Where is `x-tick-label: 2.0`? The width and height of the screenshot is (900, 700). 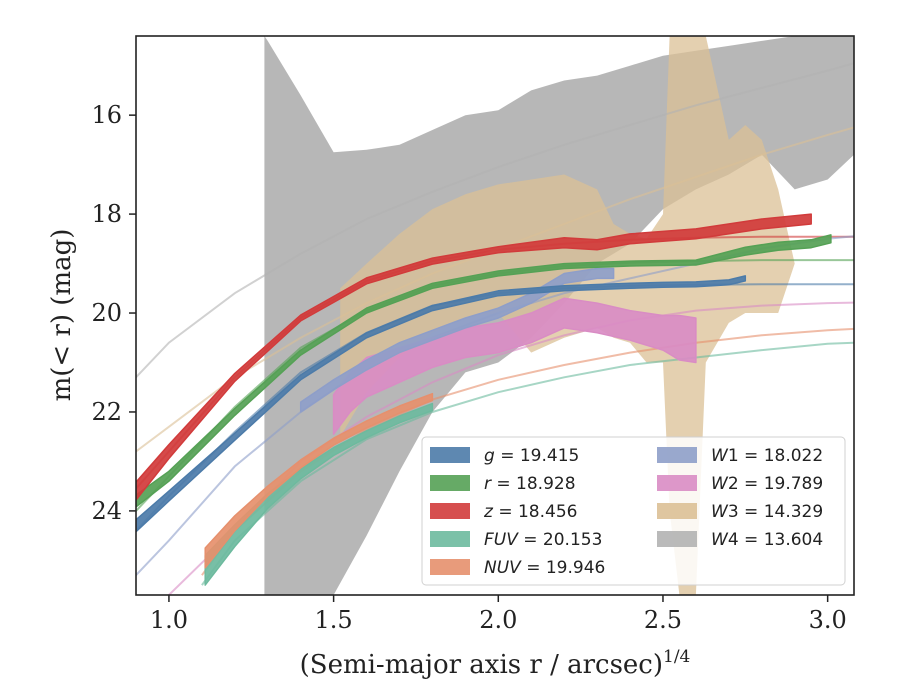 x-tick-label: 2.0 is located at coordinates (498, 620).